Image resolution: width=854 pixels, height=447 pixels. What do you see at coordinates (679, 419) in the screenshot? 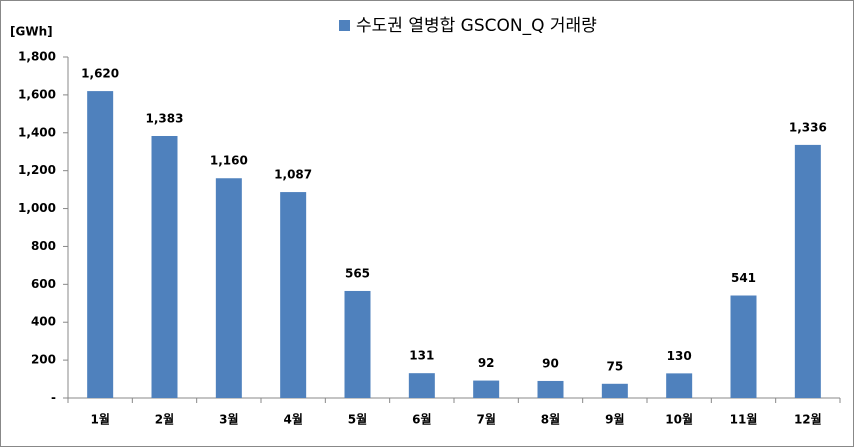
I see `x-tick-label: 10월` at bounding box center [679, 419].